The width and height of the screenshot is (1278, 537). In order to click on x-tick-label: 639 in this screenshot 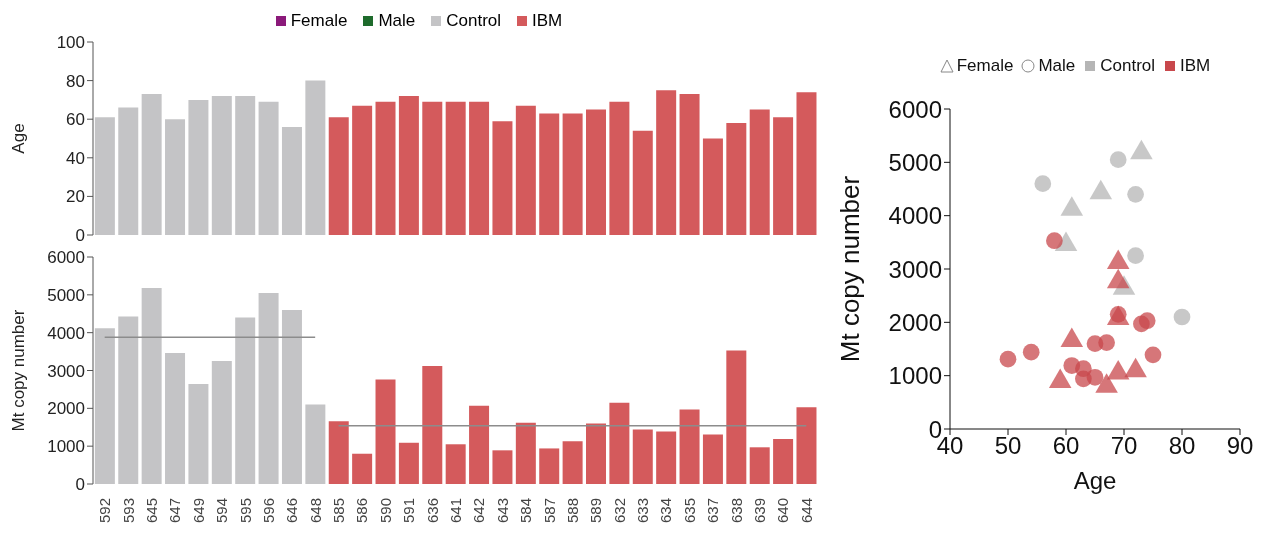, I will do `click(760, 511)`.